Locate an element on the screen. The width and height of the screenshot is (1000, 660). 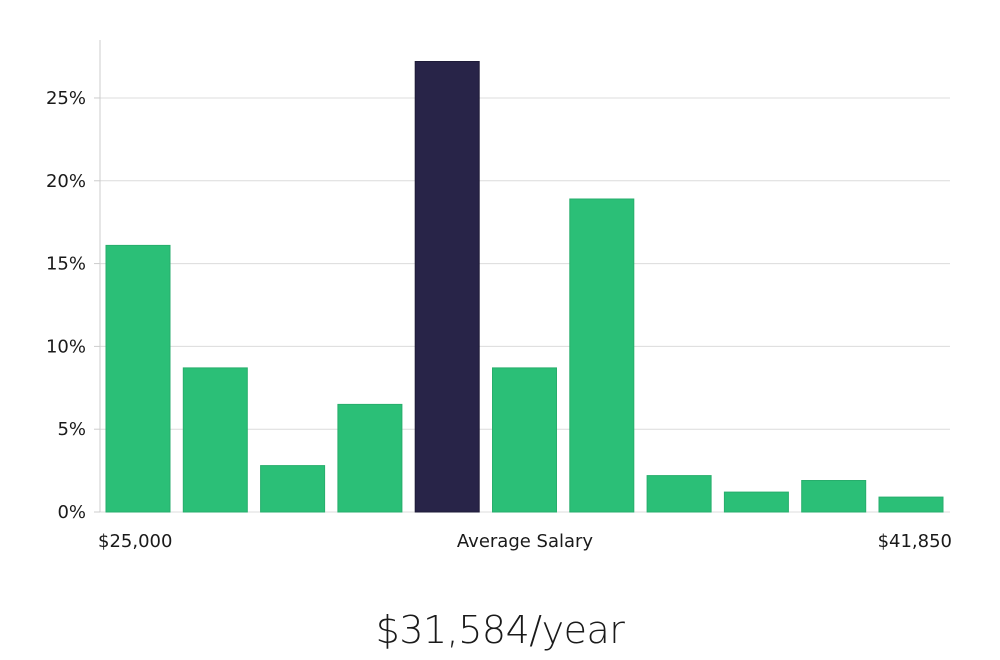
x-range-max-label: $41,850 is located at coordinates (915, 541).